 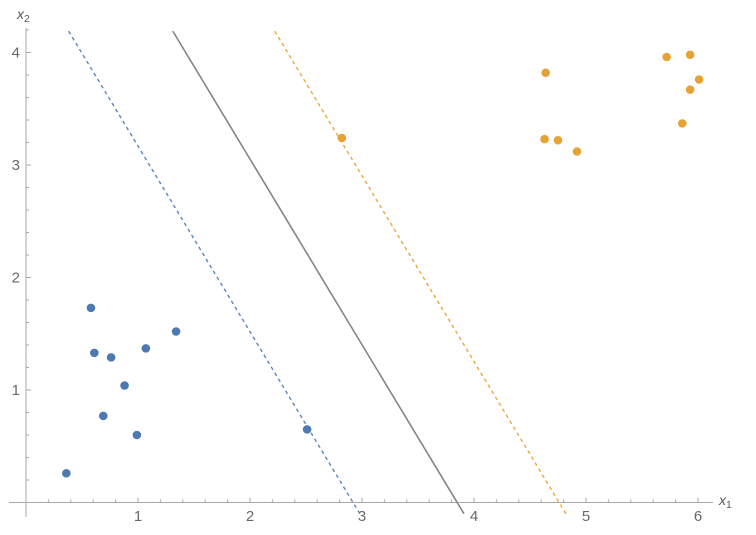 I want to click on y-axis-label-subscript: 2, so click(x=27, y=19).